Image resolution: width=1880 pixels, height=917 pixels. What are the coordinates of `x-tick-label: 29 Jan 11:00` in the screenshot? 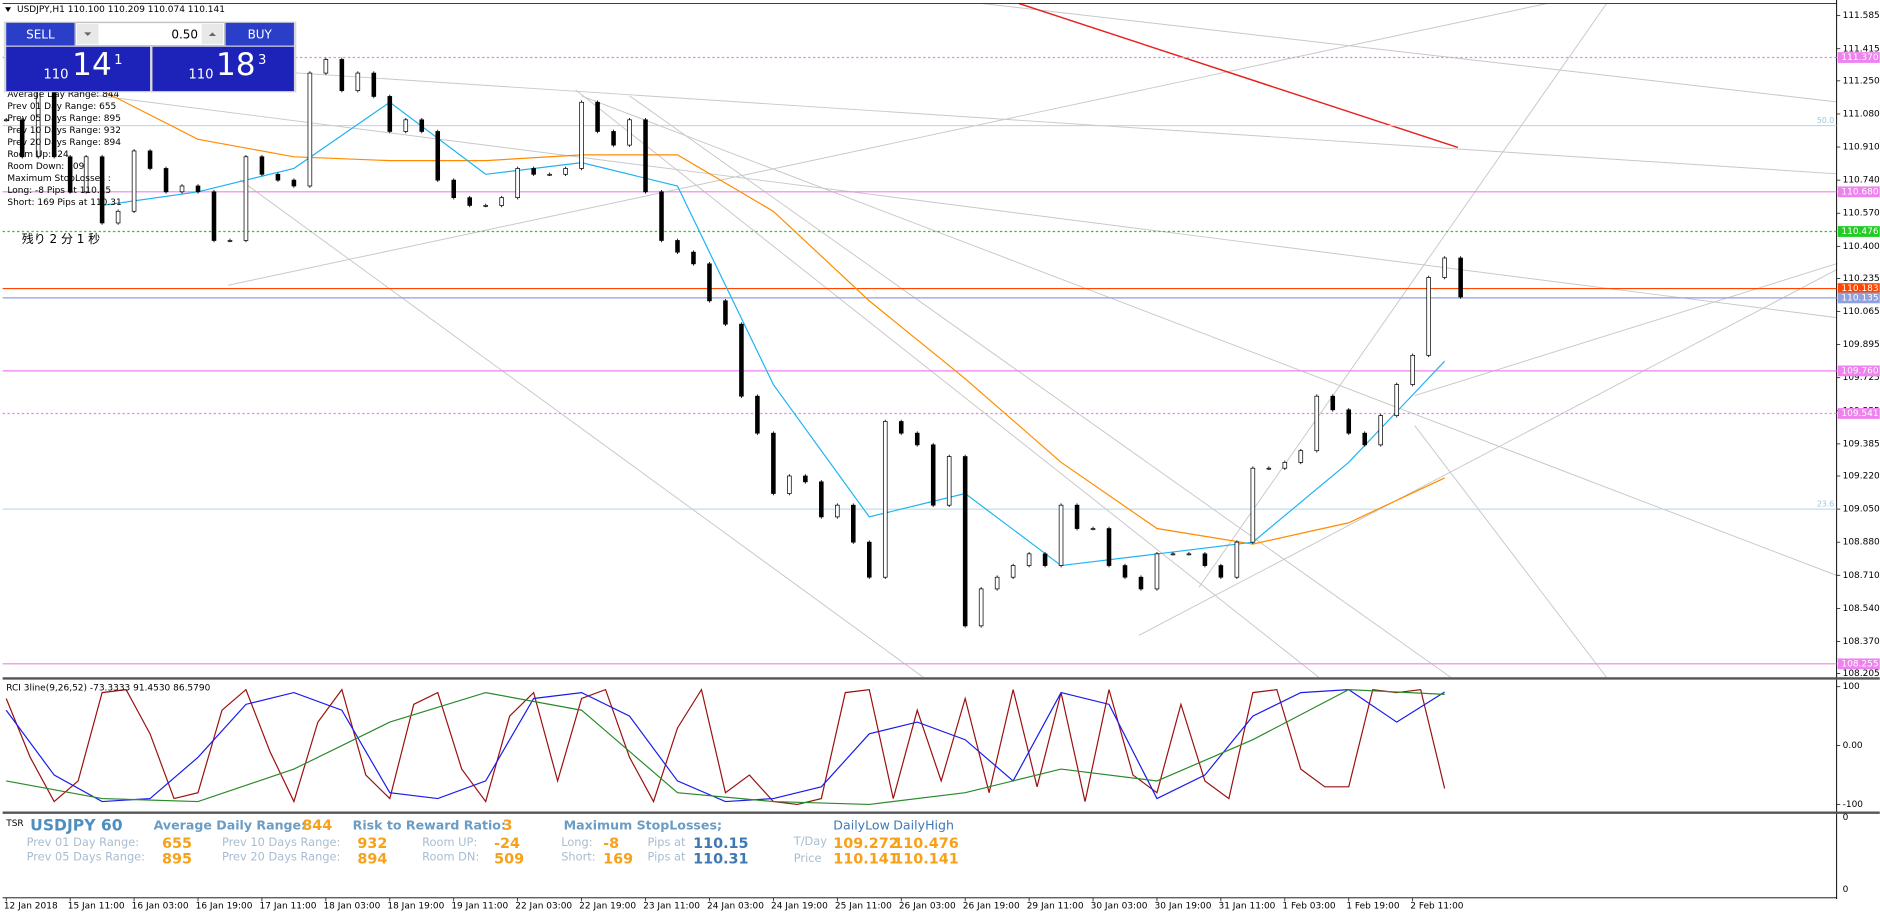 It's located at (1055, 907).